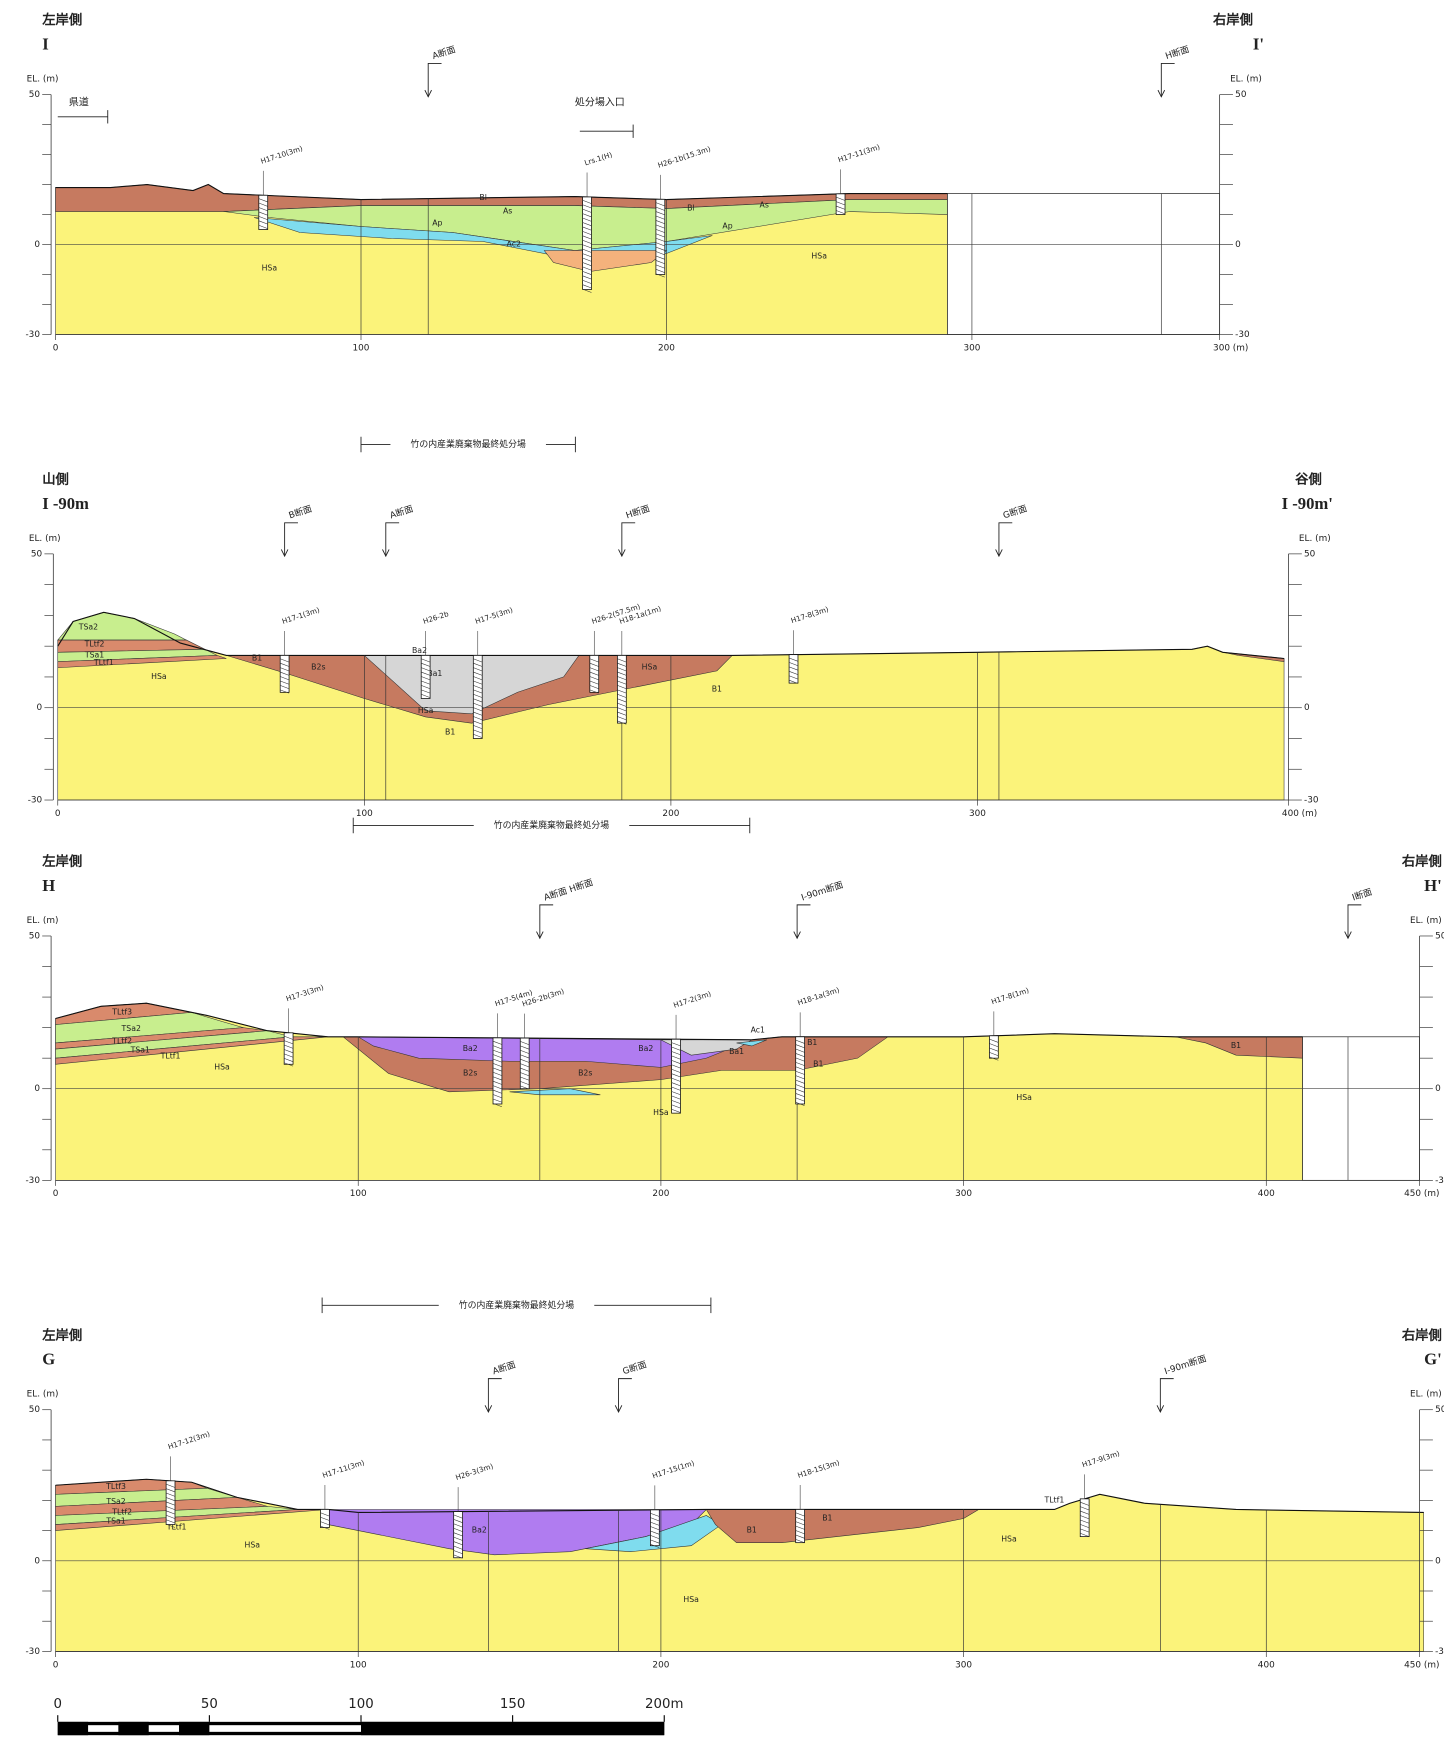  Describe the element at coordinates (318, 667) in the screenshot. I see `geology-label: B2s` at that location.